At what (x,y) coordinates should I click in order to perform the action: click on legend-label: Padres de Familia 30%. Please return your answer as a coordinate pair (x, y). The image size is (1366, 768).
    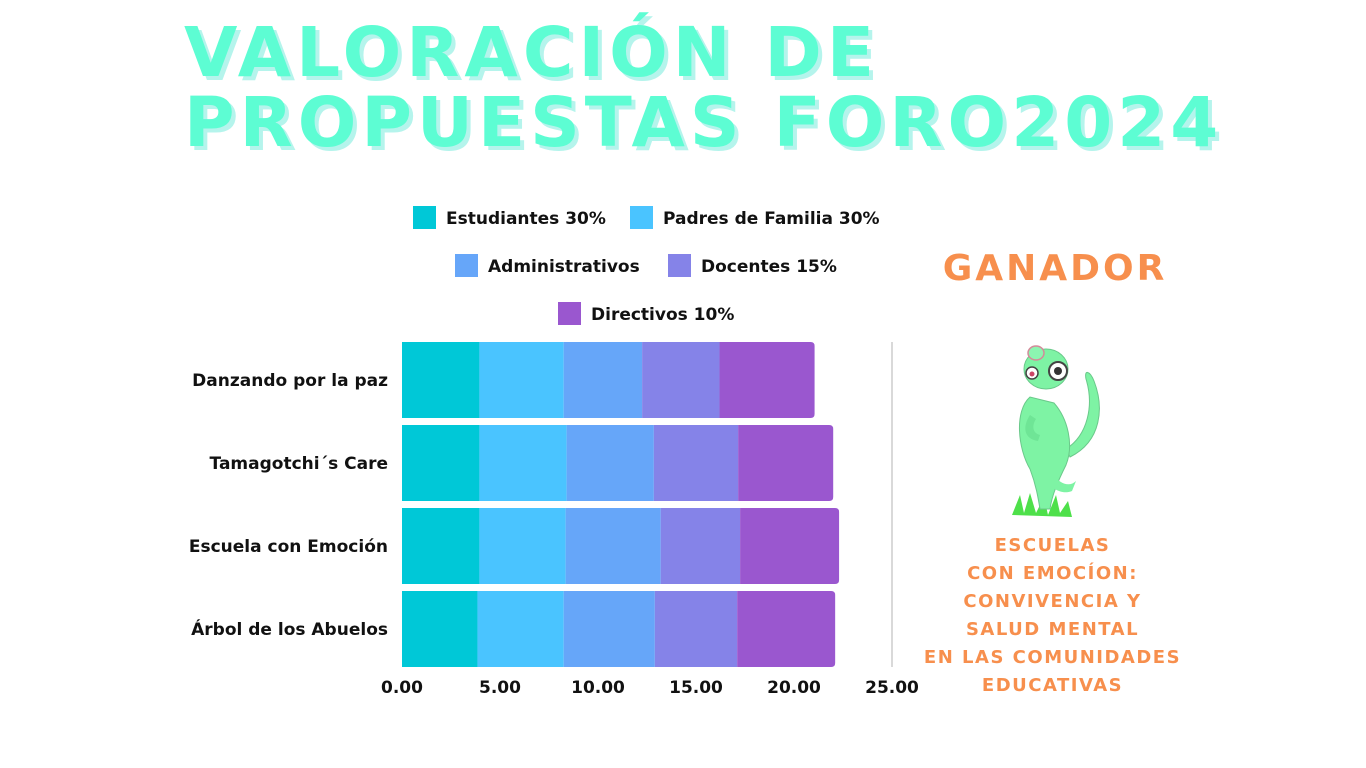
    Looking at the image, I should click on (771, 219).